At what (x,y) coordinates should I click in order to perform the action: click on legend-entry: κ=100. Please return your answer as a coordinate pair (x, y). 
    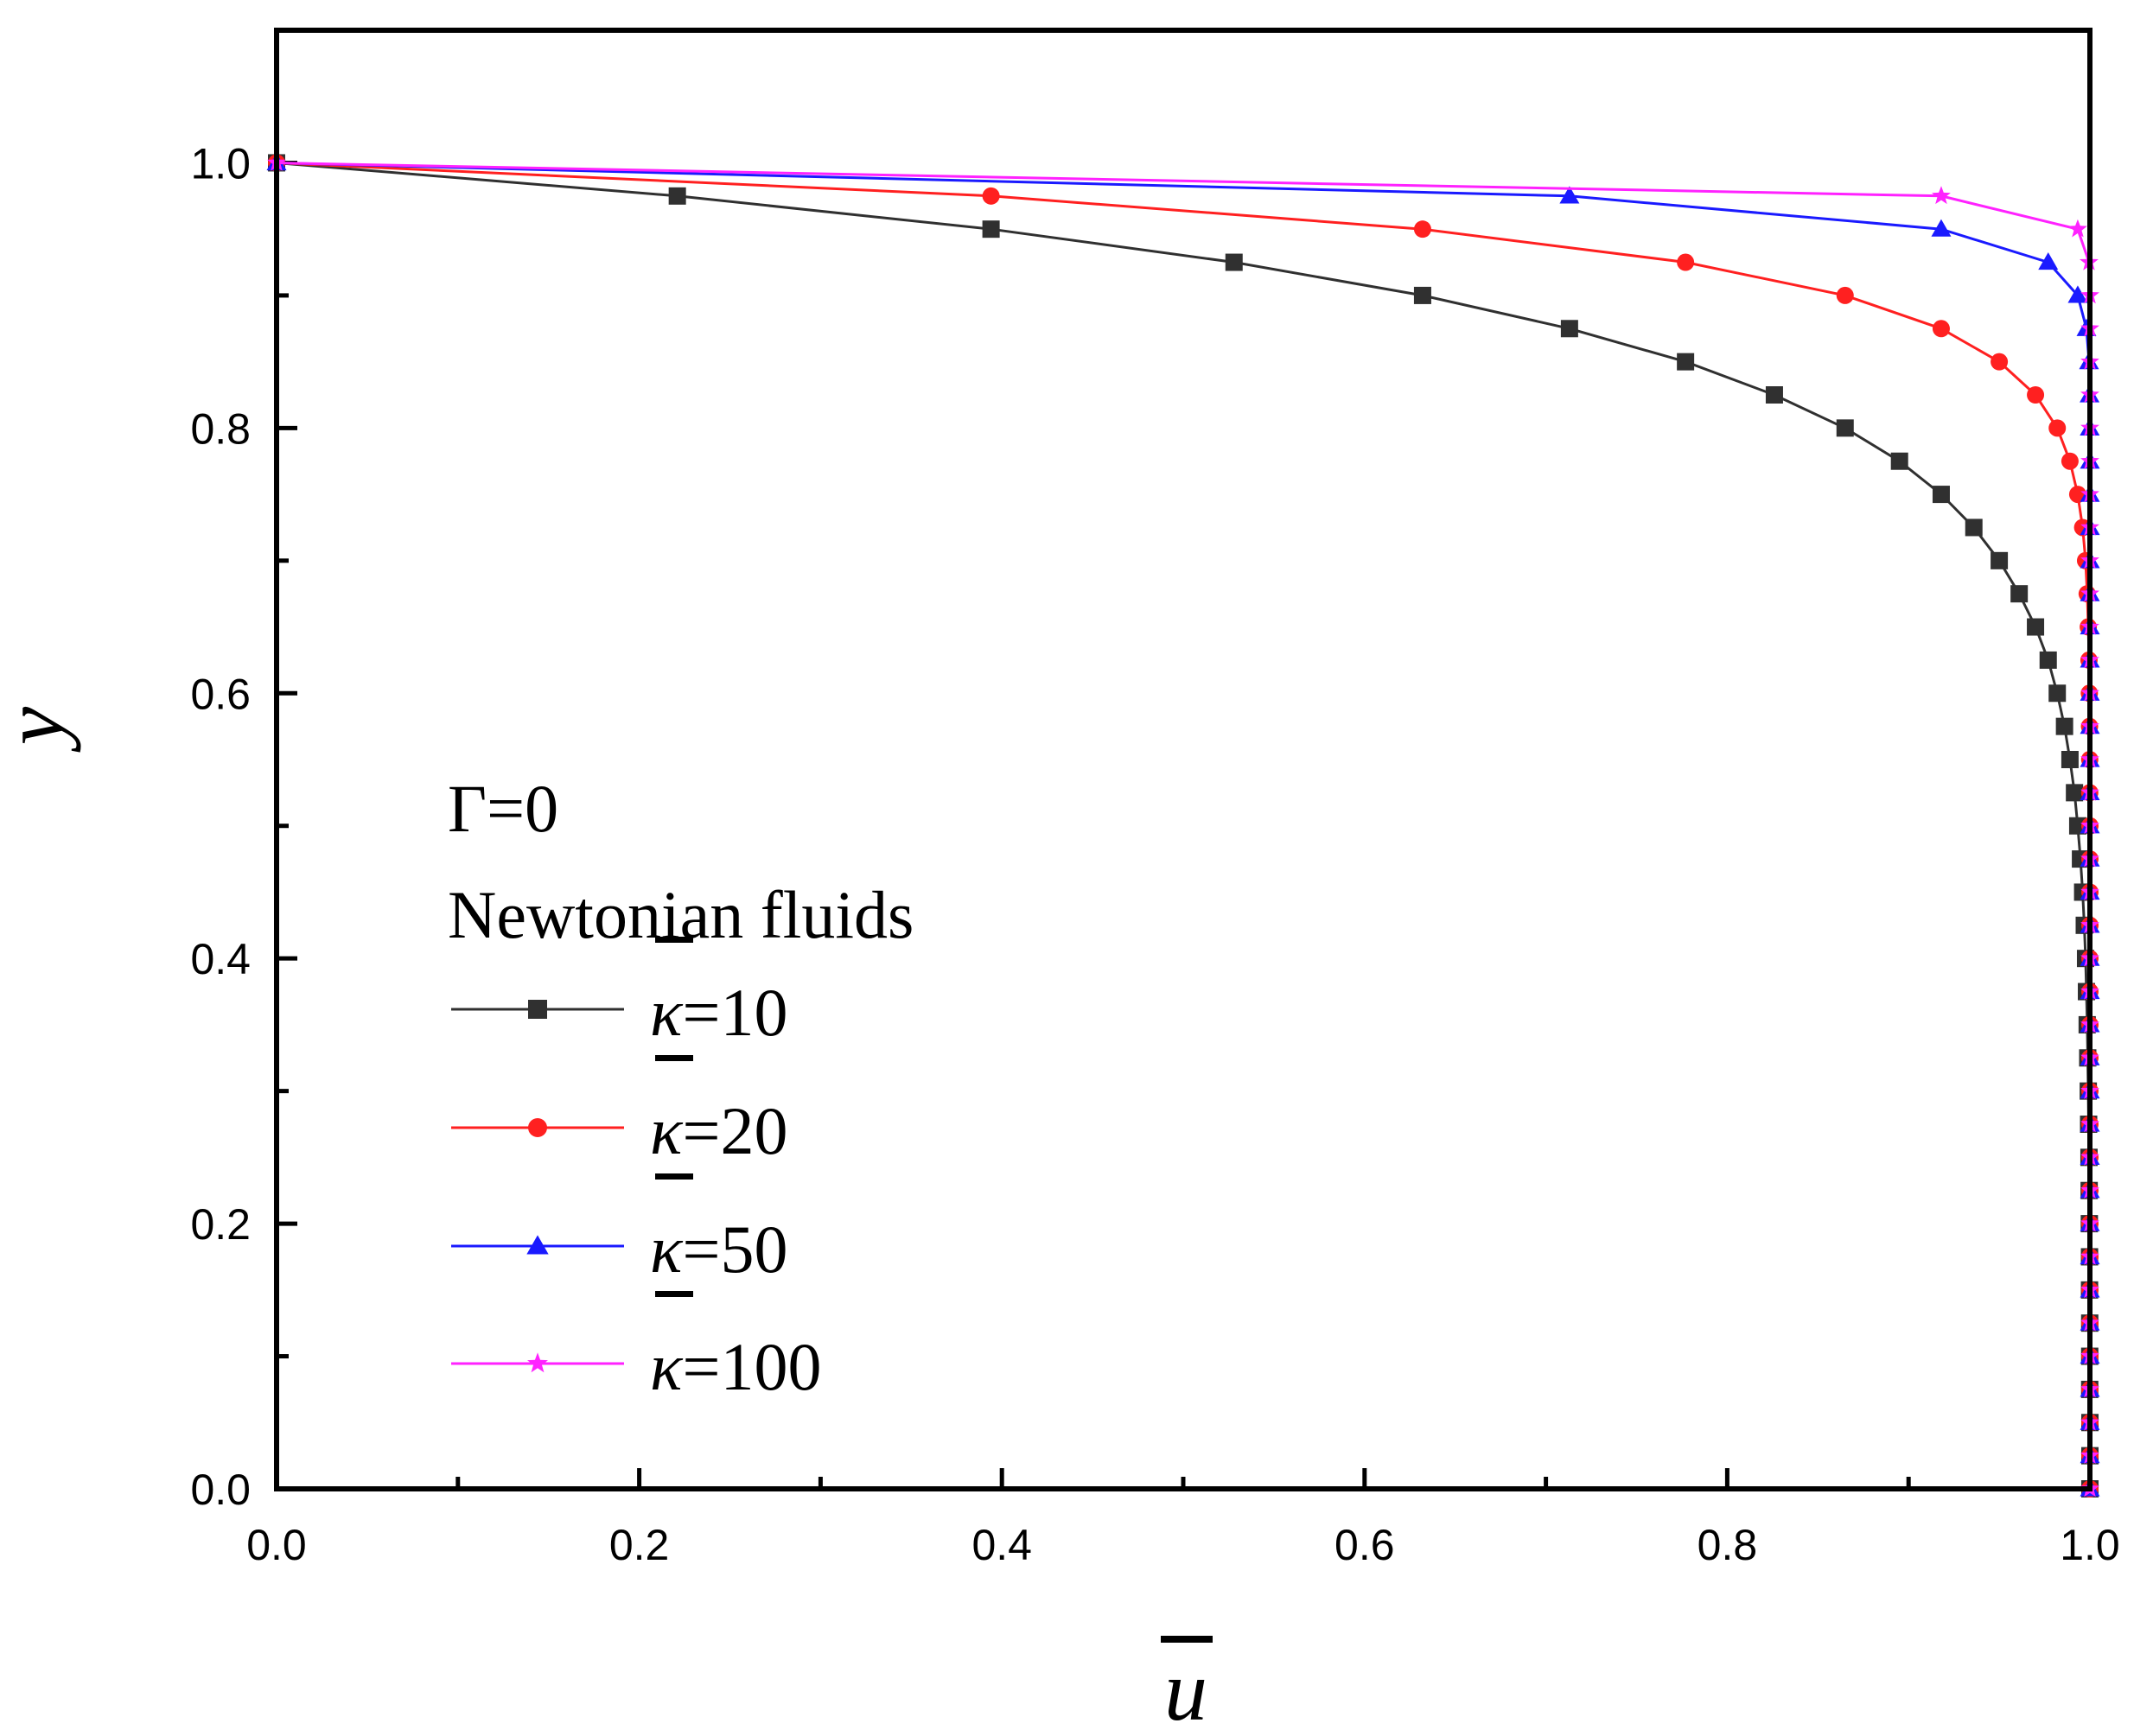
    Looking at the image, I should click on (636, 1347).